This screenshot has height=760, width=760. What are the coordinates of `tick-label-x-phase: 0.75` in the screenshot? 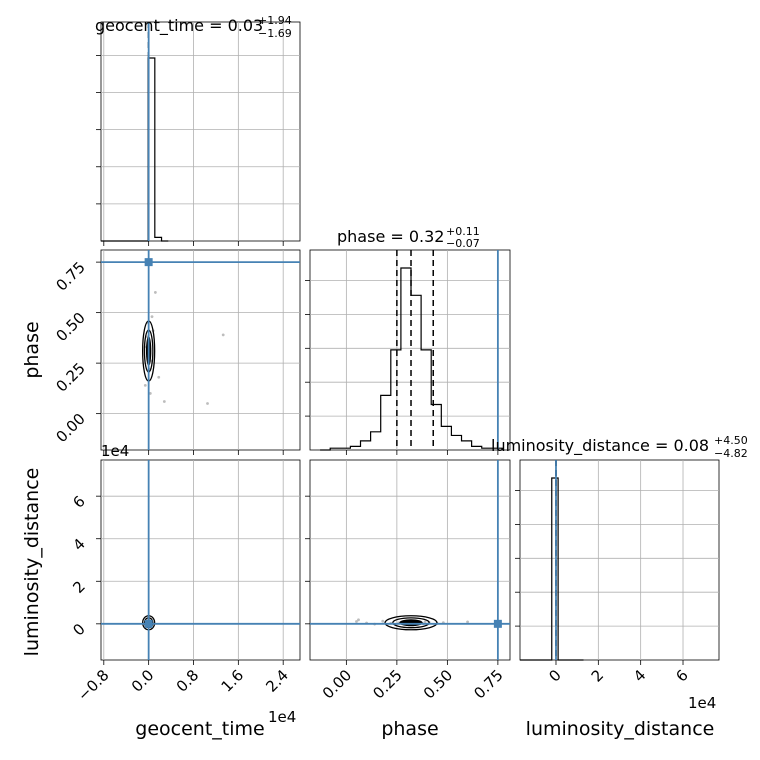 It's located at (488, 684).